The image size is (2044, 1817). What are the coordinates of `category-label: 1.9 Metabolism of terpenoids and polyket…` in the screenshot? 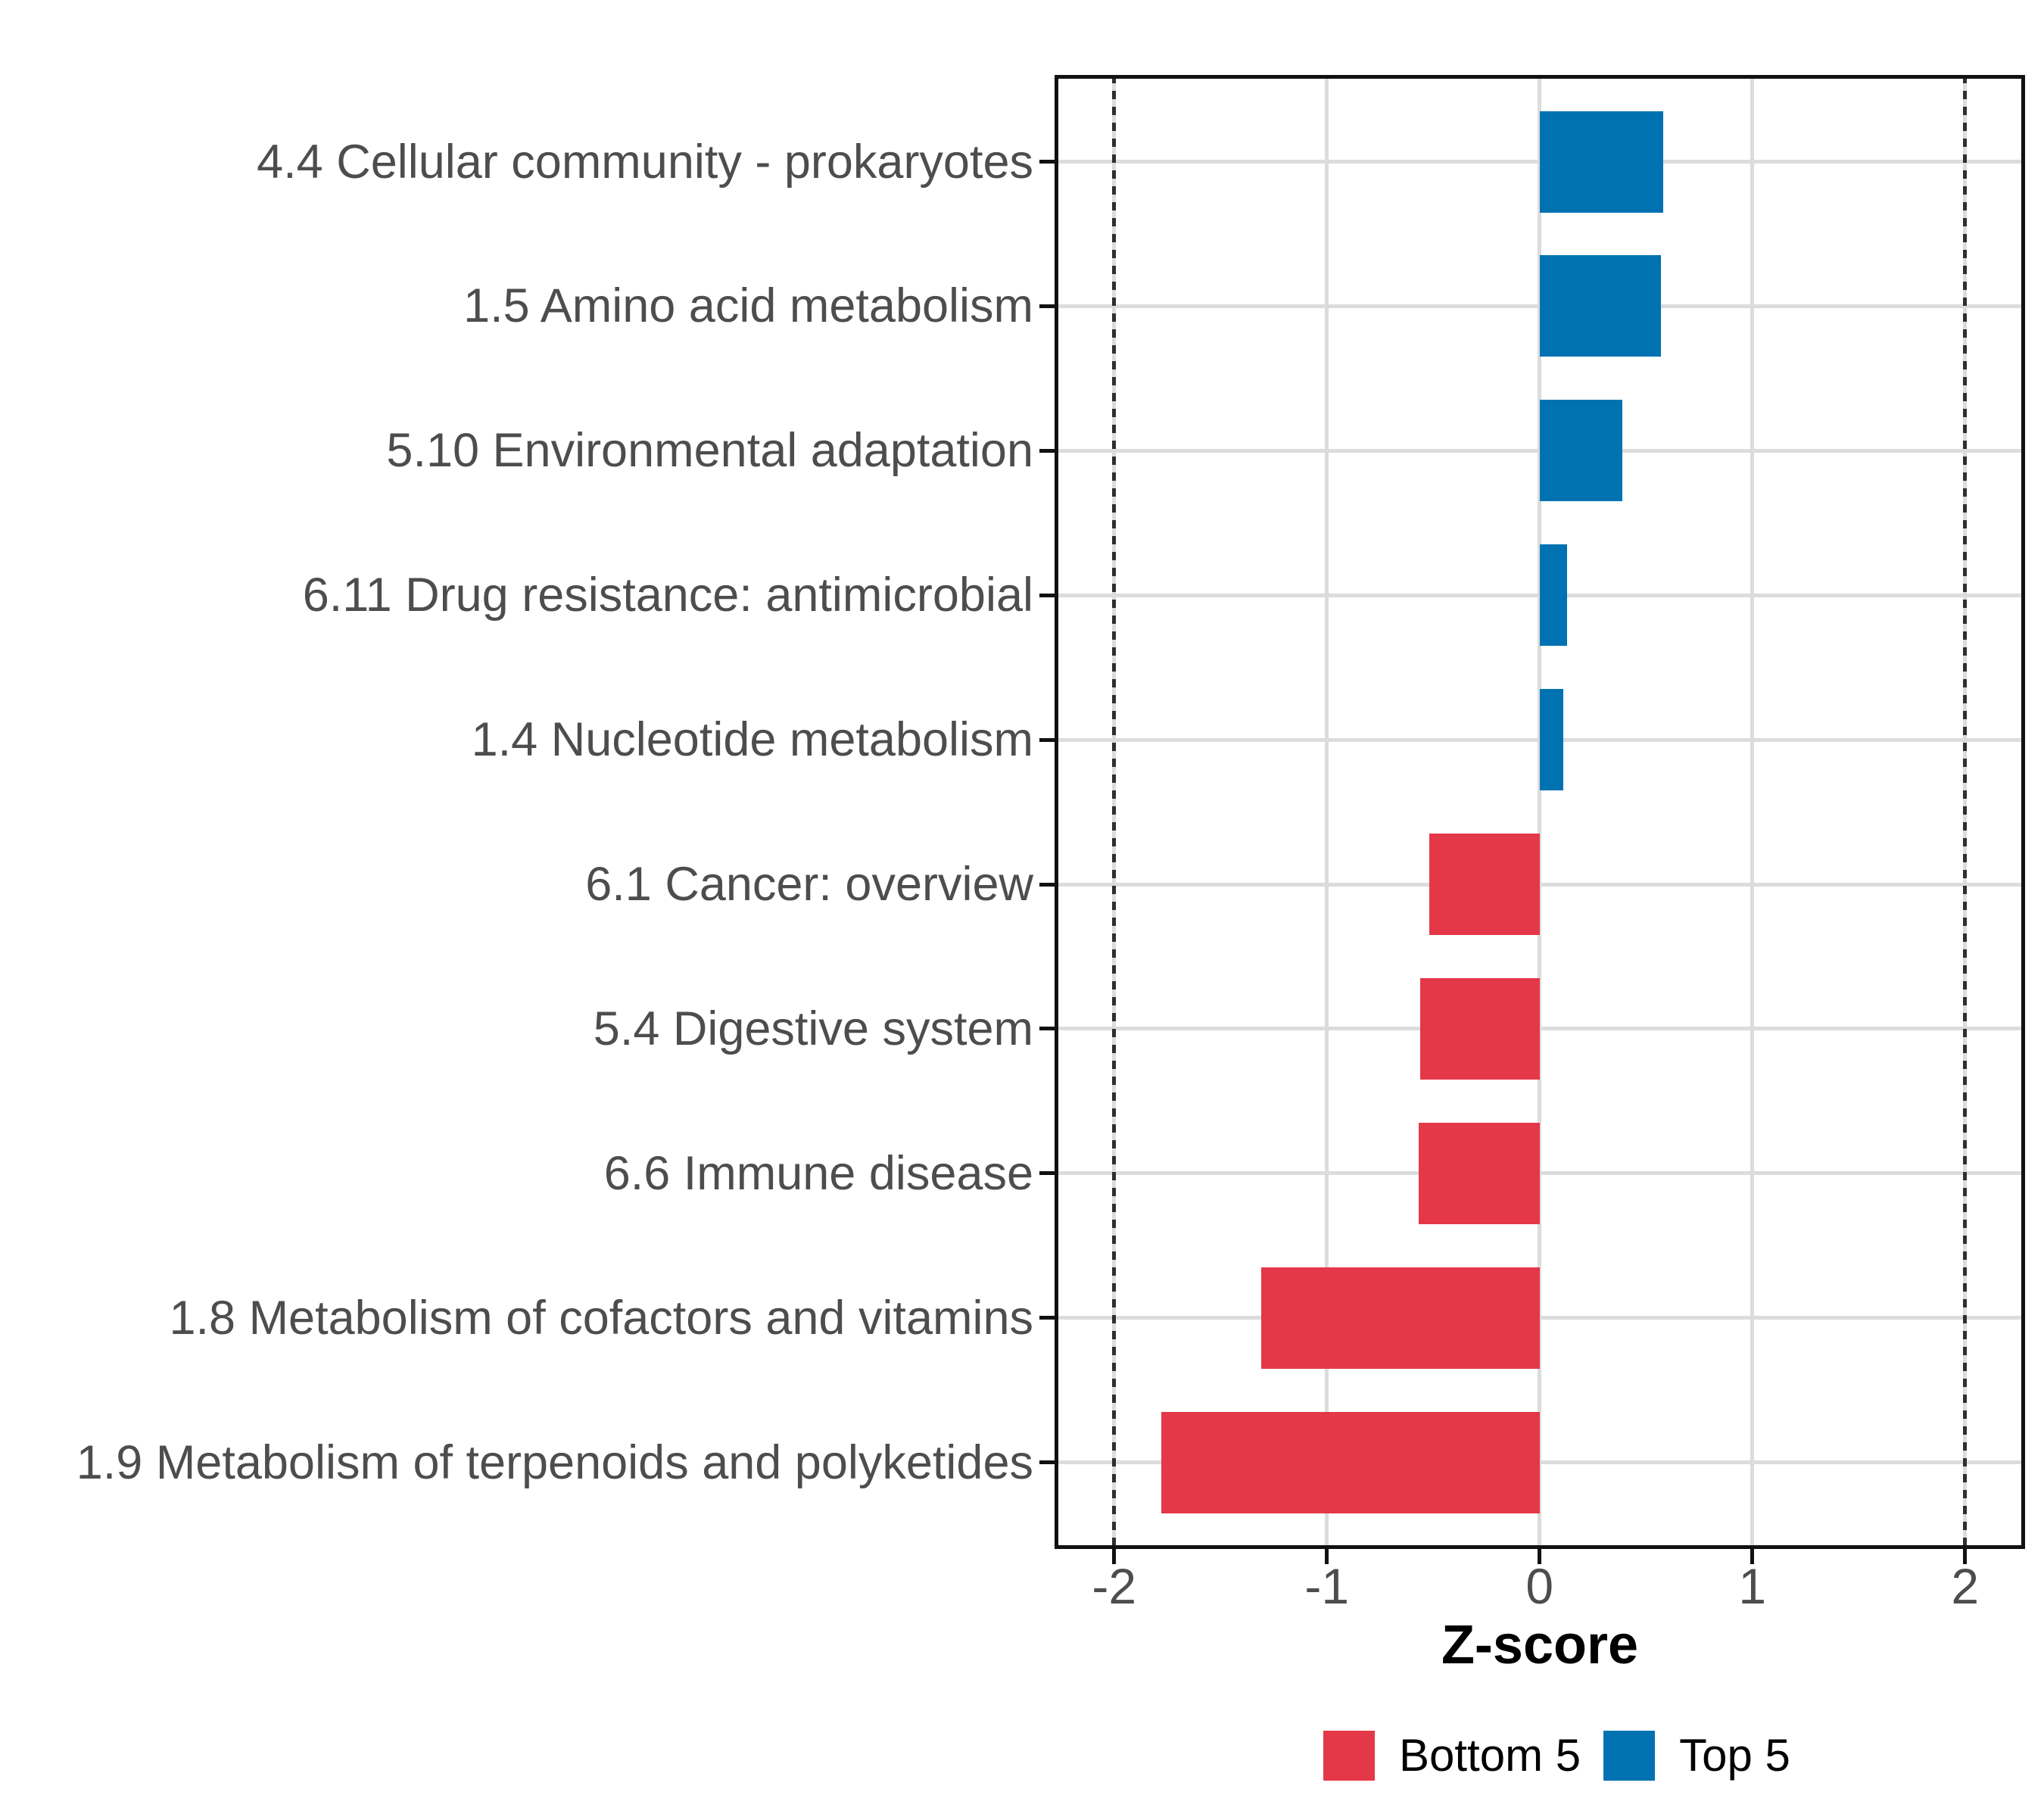 It's located at (554, 1462).